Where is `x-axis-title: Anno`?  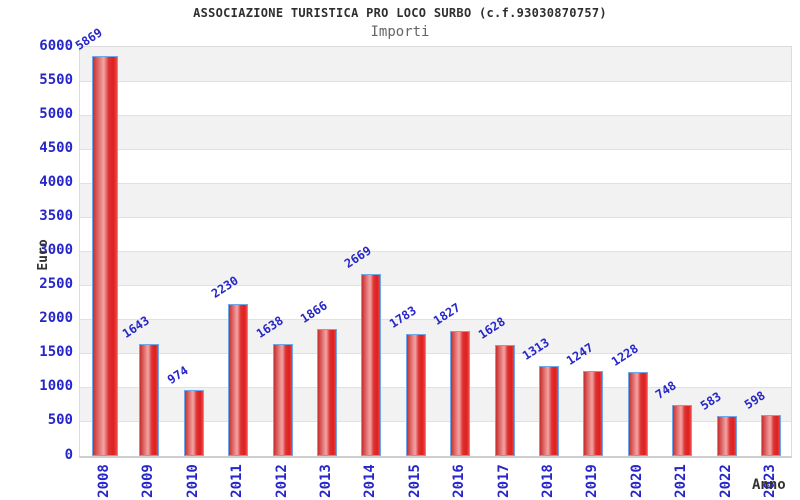
x-axis-title: Anno is located at coordinates (769, 485).